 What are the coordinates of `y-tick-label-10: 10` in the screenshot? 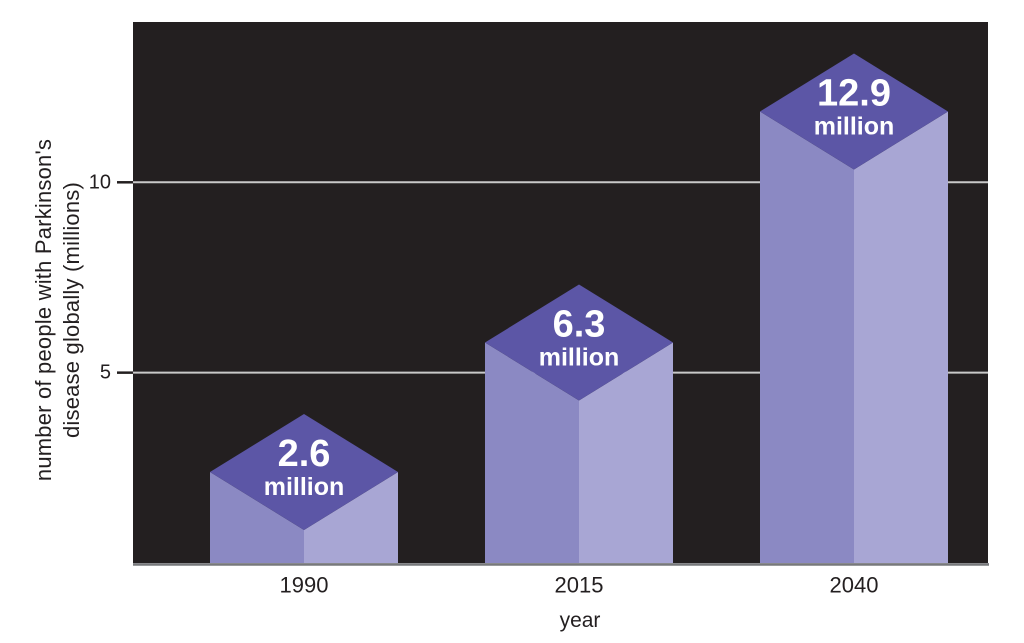 It's located at (100, 182).